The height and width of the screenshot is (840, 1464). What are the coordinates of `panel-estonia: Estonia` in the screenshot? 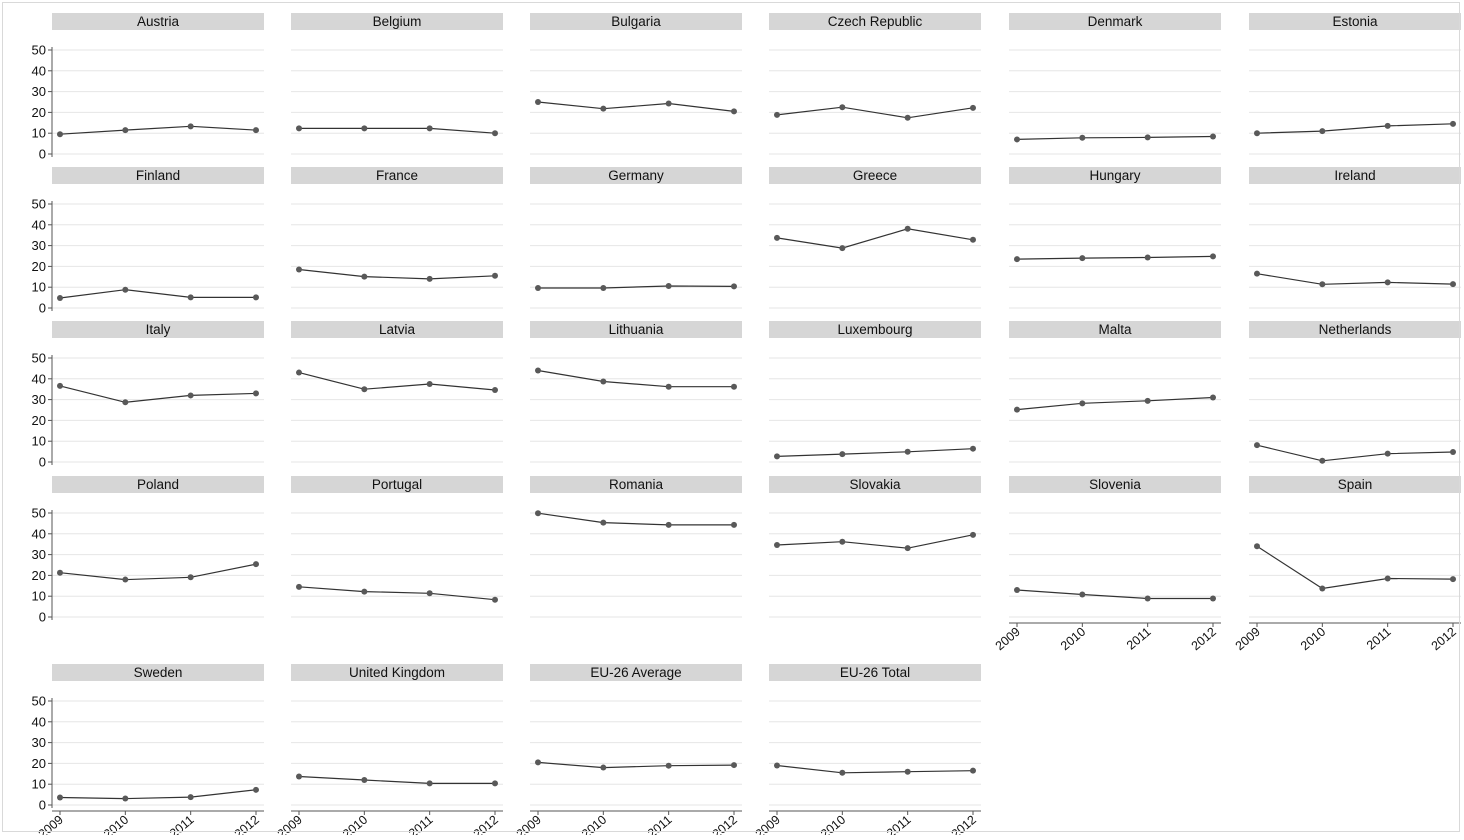 It's located at (1355, 84).